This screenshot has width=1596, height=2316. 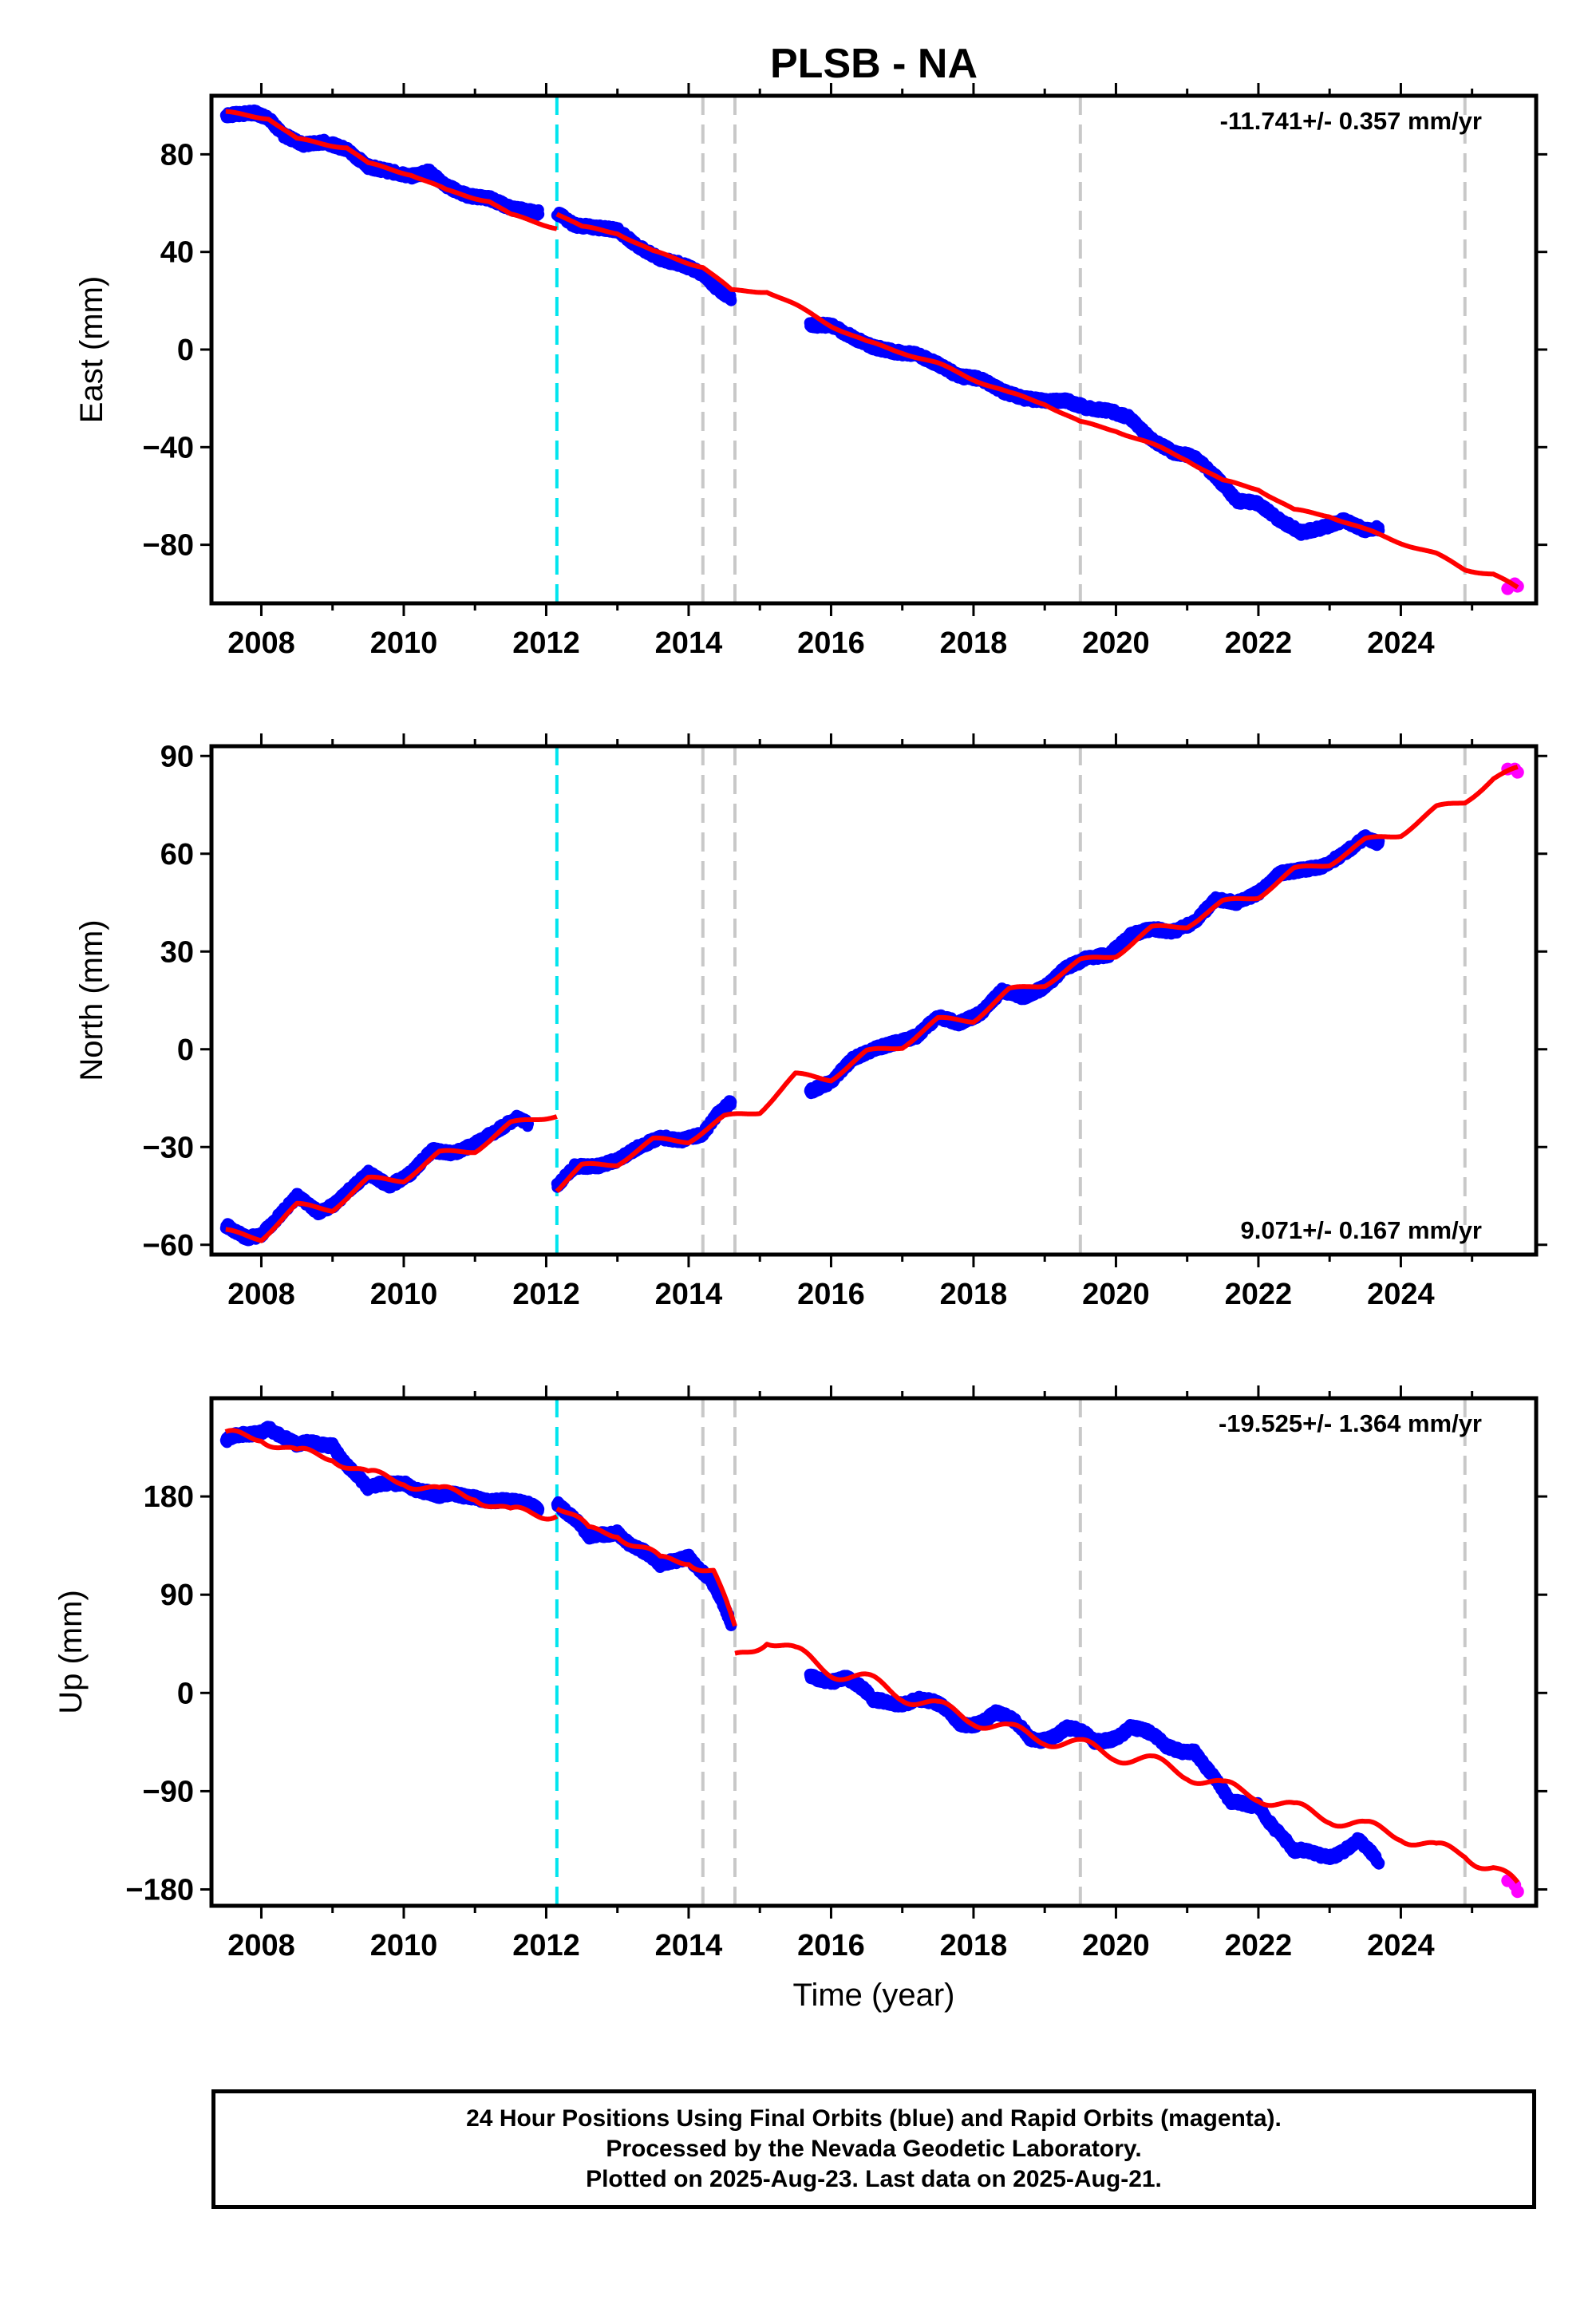 What do you see at coordinates (802, 1038) in the screenshot?
I see `final-orbit-points` at bounding box center [802, 1038].